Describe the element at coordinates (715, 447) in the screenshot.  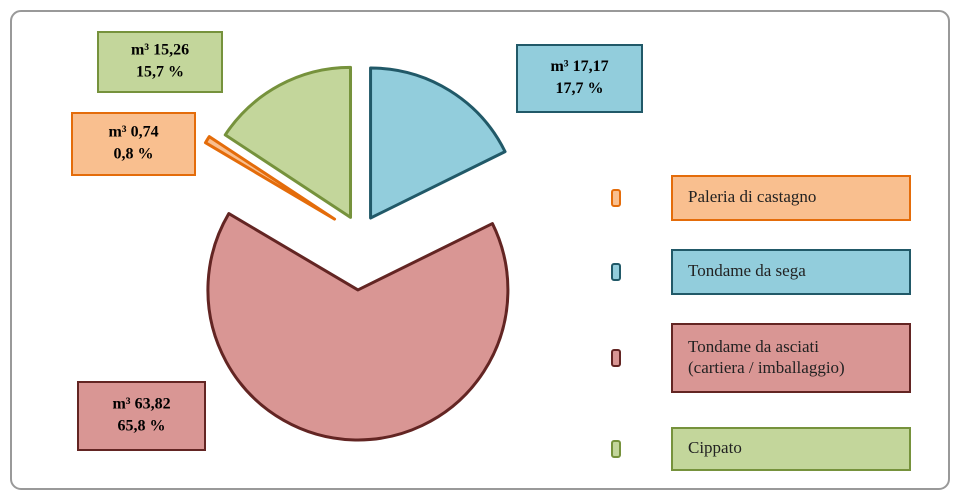
I see `legend-label: Cippato` at that location.